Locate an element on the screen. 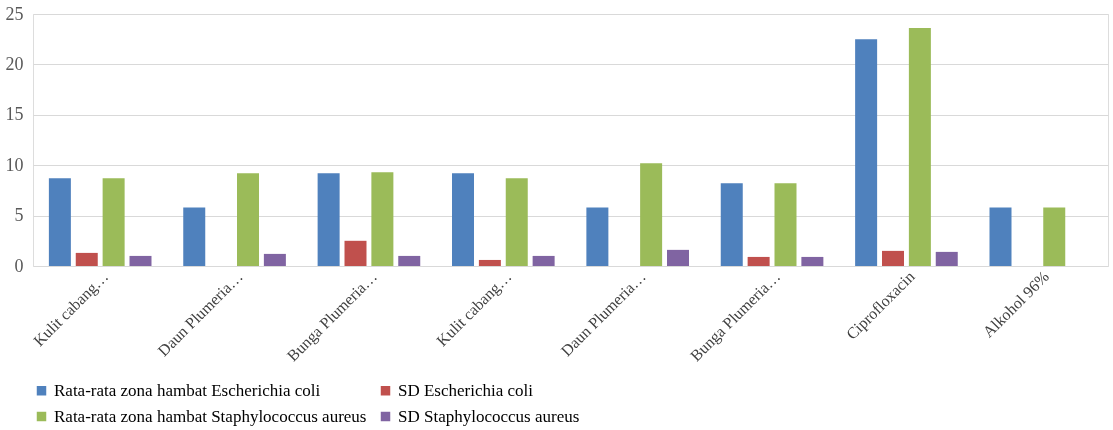  y-tick-label: 25 is located at coordinates (14, 13).